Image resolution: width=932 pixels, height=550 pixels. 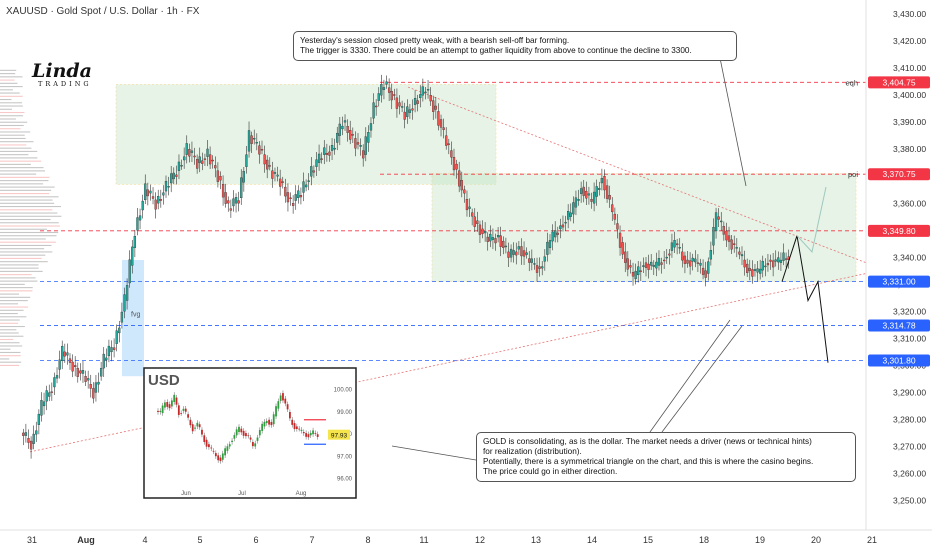 I want to click on fvg-label: fvg, so click(x=135, y=315).